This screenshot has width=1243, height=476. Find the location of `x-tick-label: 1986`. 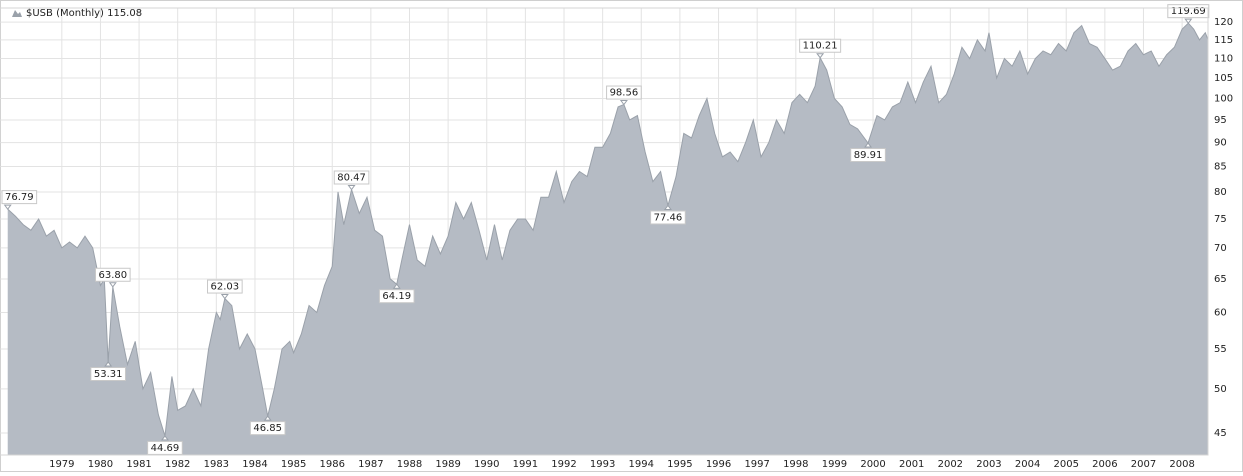

x-tick-label: 1986 is located at coordinates (332, 464).